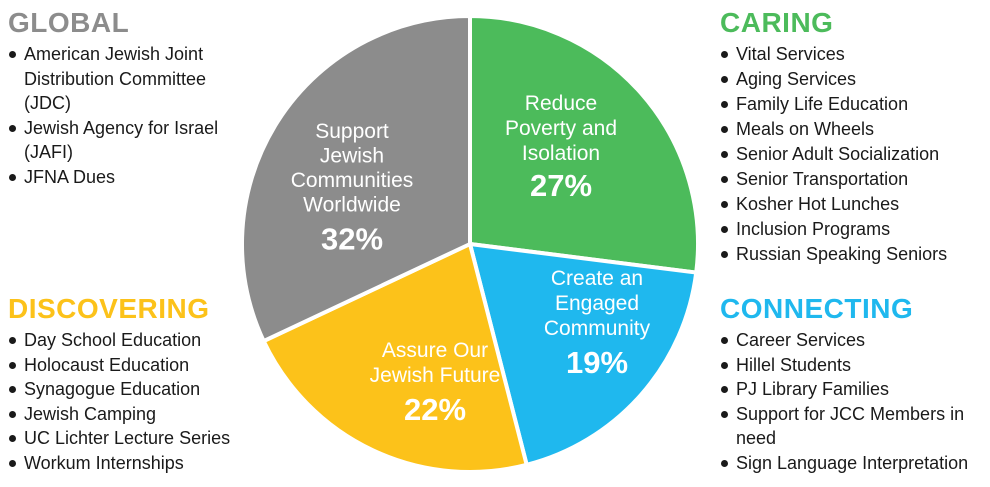 Image resolution: width=990 pixels, height=487 pixels. What do you see at coordinates (852, 463) in the screenshot?
I see `connecting-item: Sign Language Interpretation` at bounding box center [852, 463].